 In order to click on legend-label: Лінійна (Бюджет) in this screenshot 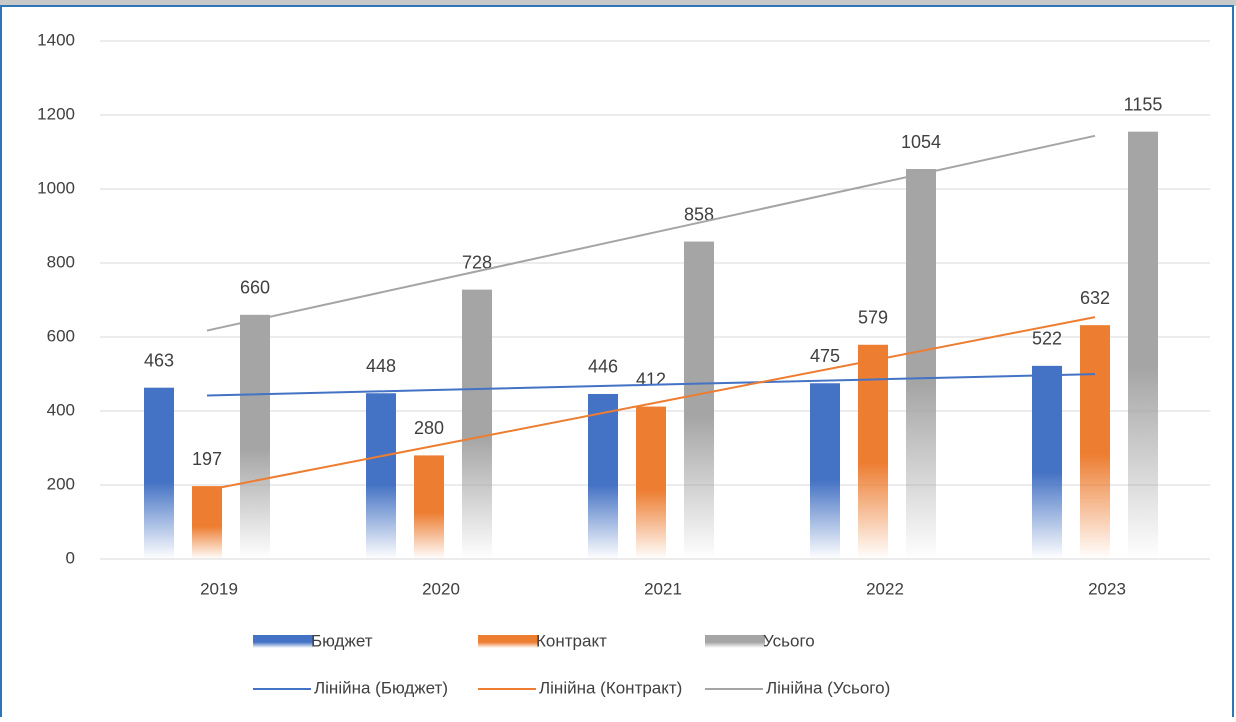, I will do `click(381, 687)`.